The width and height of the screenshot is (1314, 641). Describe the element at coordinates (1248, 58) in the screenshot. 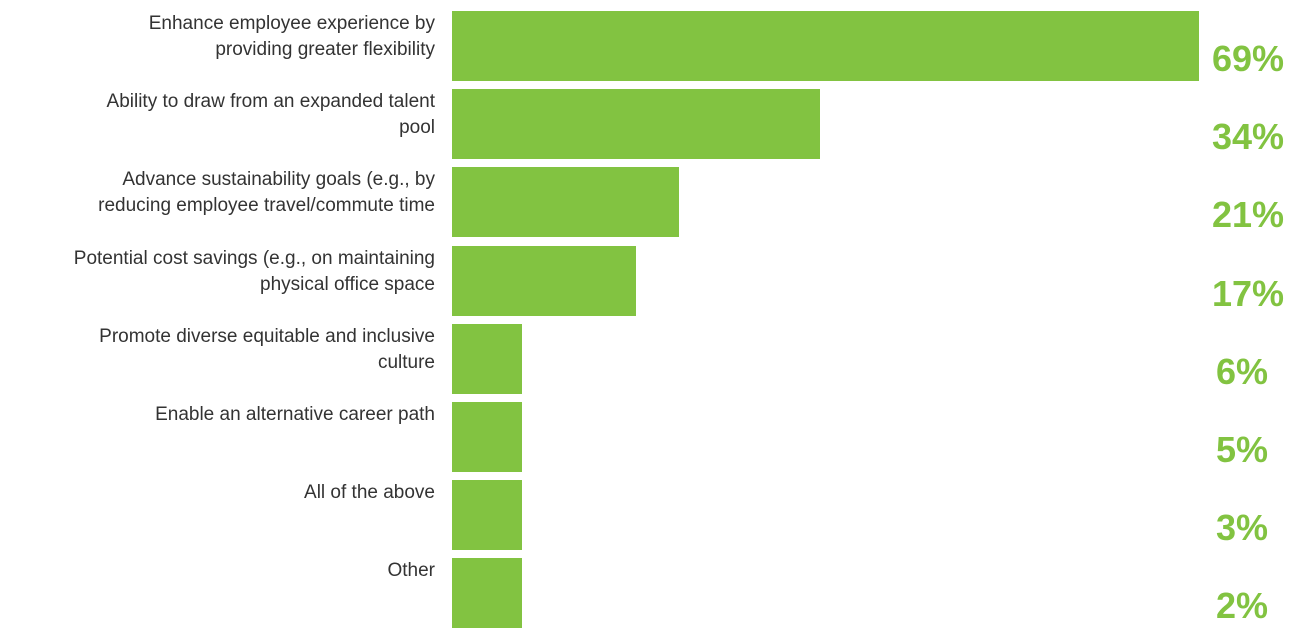

I see `value-label: 69%` at that location.